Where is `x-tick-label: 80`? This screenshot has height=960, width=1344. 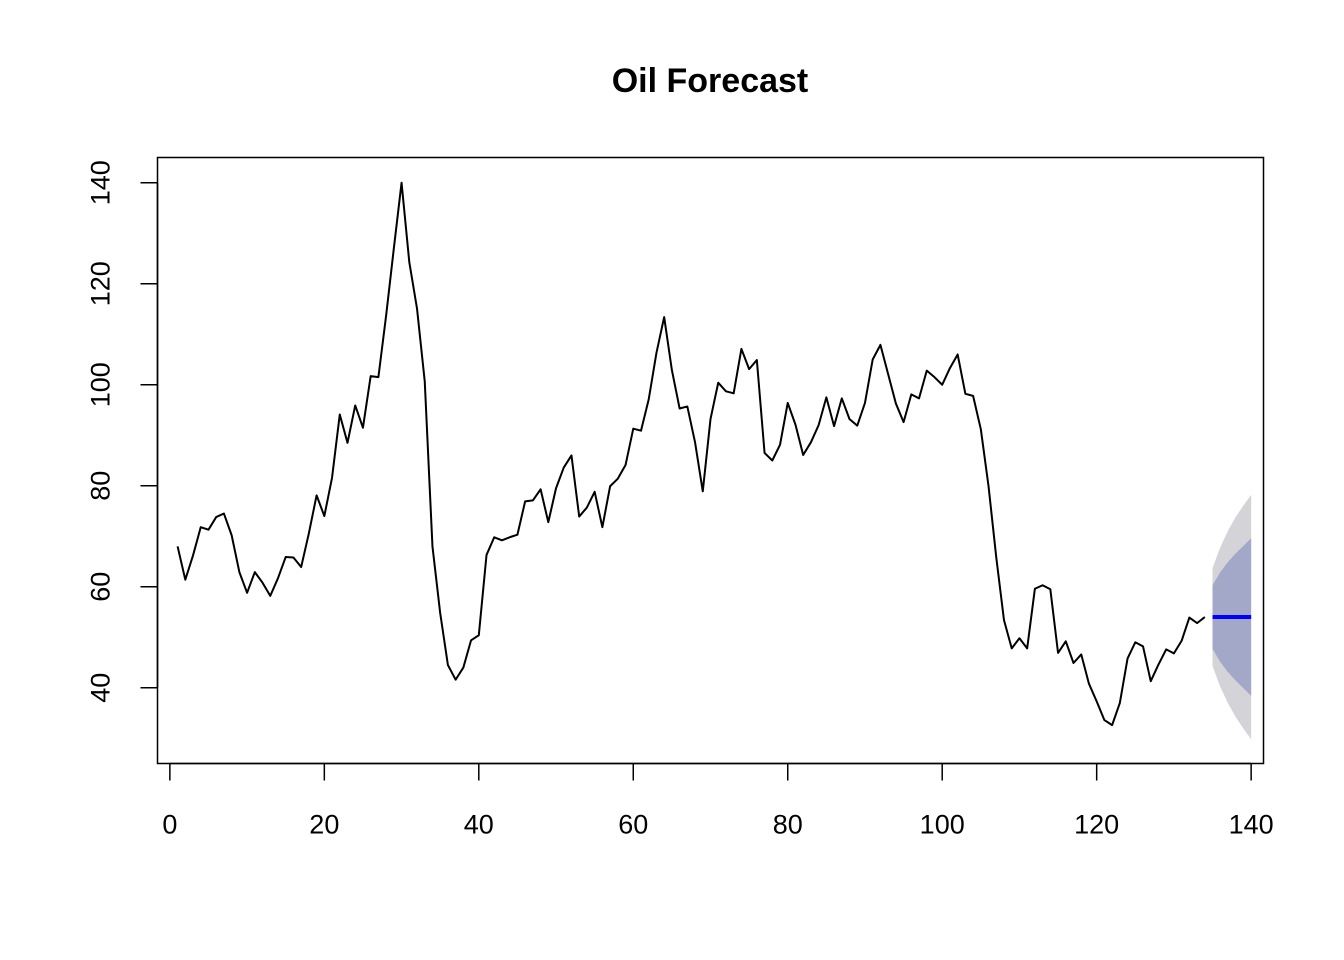
x-tick-label: 80 is located at coordinates (788, 825).